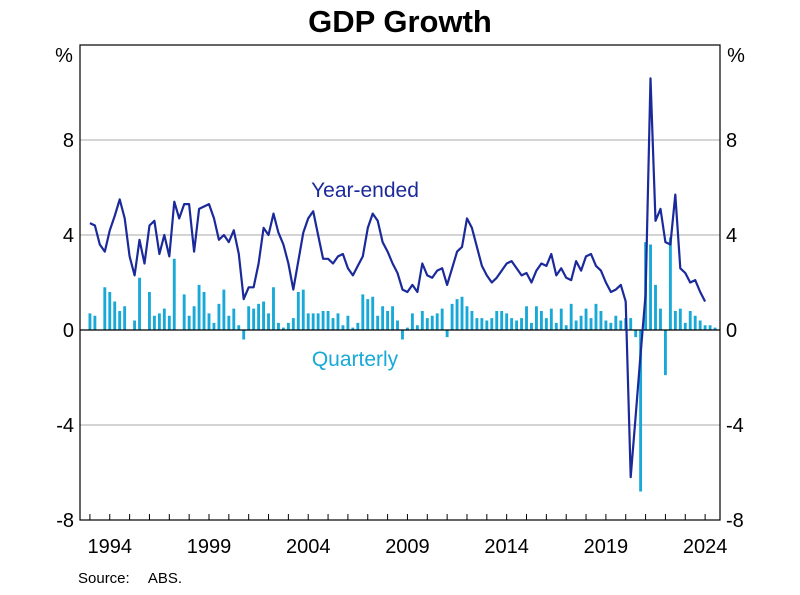  Describe the element at coordinates (64, 56) in the screenshot. I see `y-axis-unit-left: %` at that location.